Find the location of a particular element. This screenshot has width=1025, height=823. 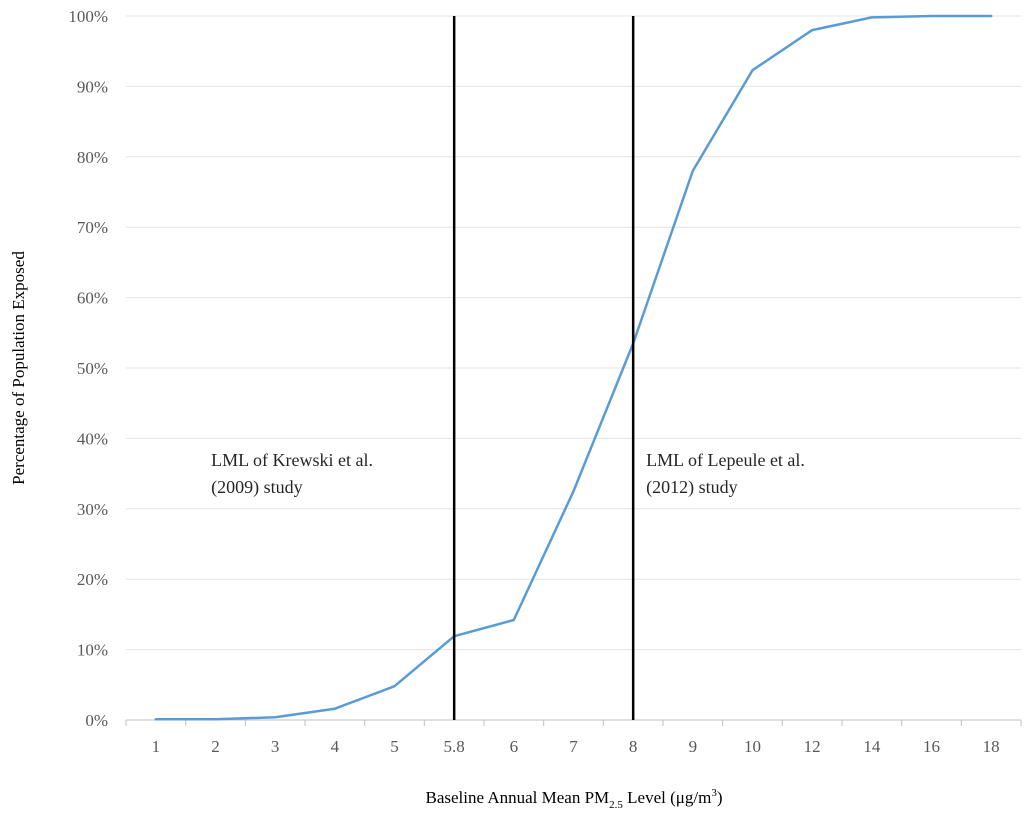

y-tick-label: 70% is located at coordinates (92, 227).